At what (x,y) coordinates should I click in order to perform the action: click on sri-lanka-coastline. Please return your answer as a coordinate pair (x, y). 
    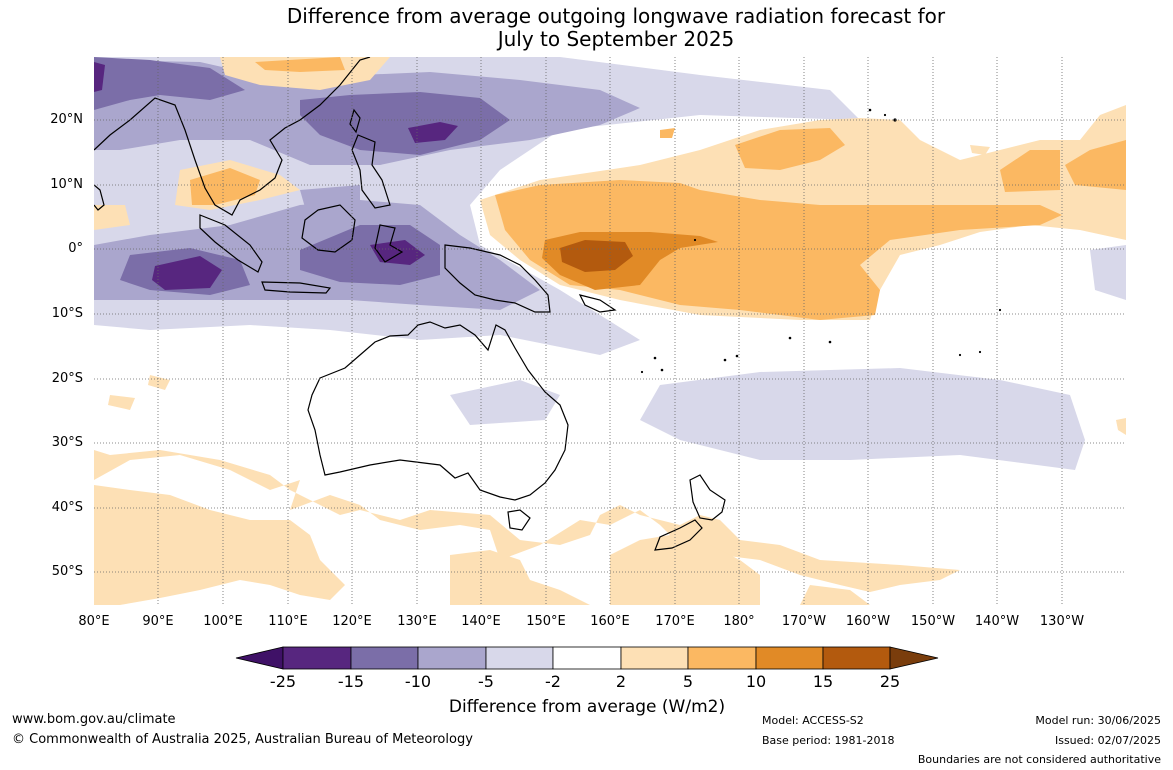
    Looking at the image, I should click on (99, 197).